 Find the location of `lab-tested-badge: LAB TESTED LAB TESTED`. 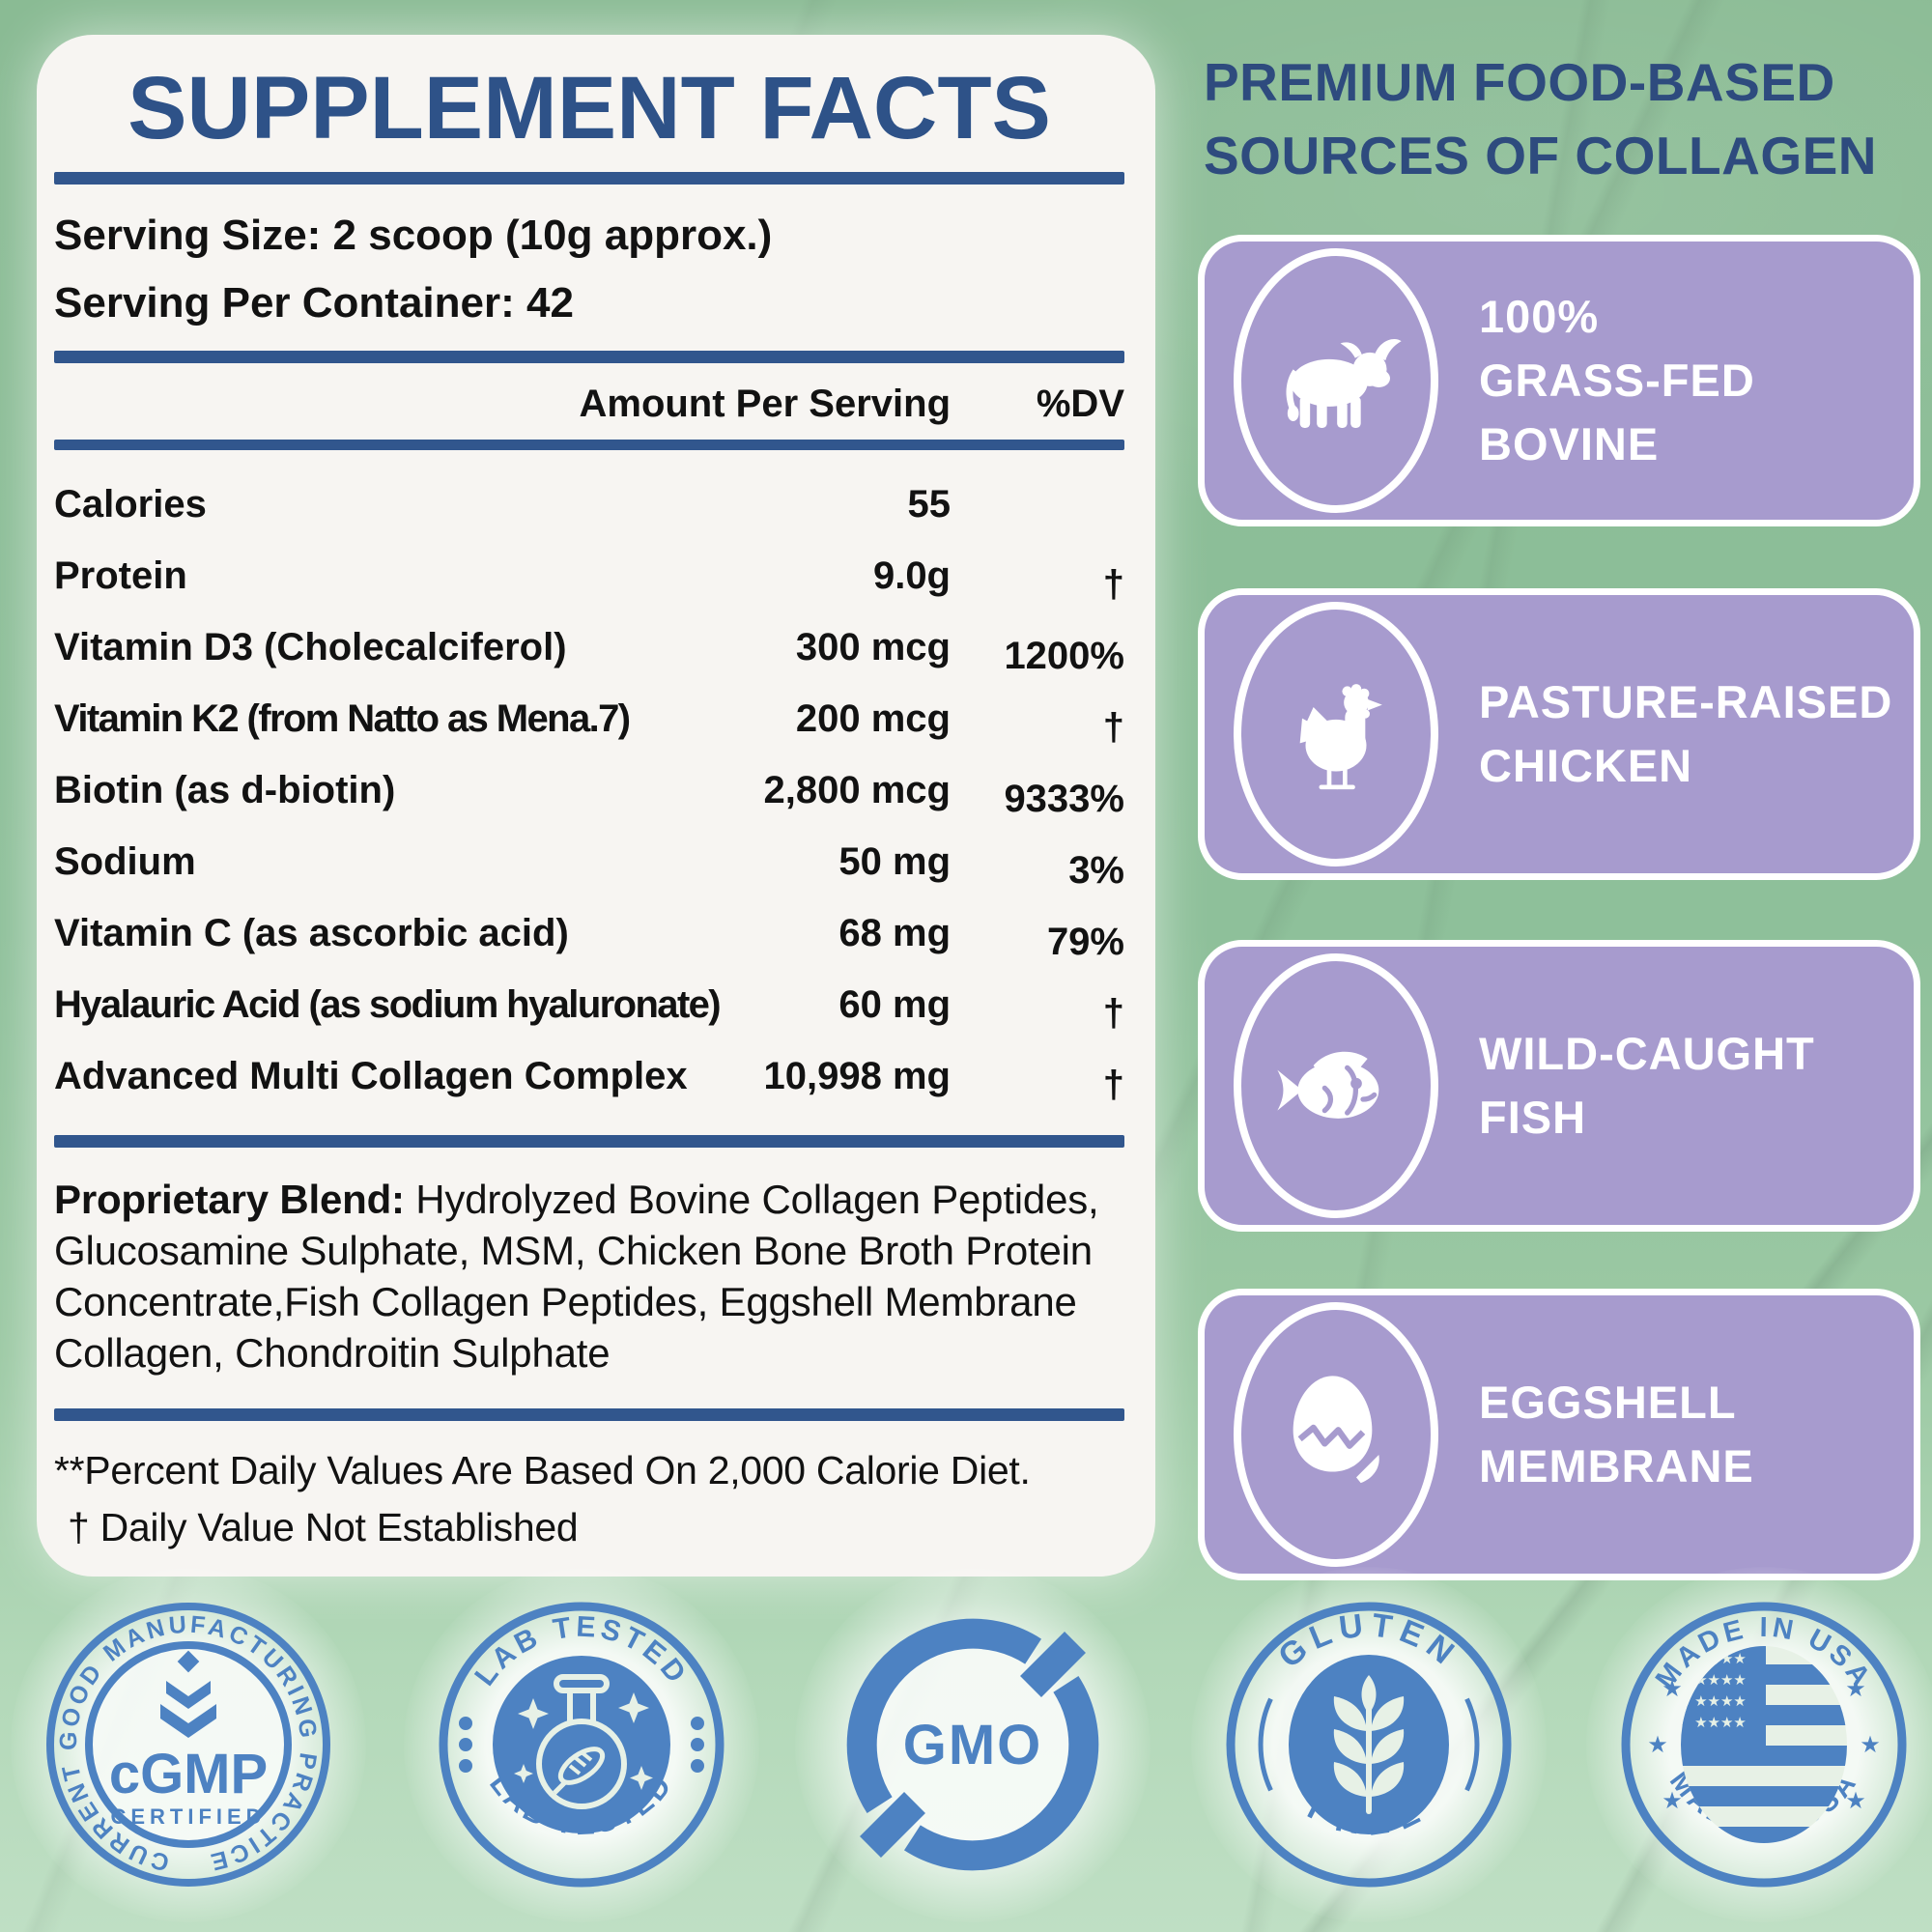

lab-tested-badge: LAB TESTED LAB TESTED is located at coordinates (581, 1744).